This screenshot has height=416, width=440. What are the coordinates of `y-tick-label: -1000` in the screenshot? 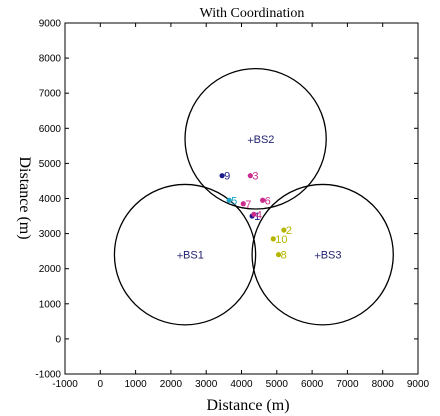 It's located at (48, 375).